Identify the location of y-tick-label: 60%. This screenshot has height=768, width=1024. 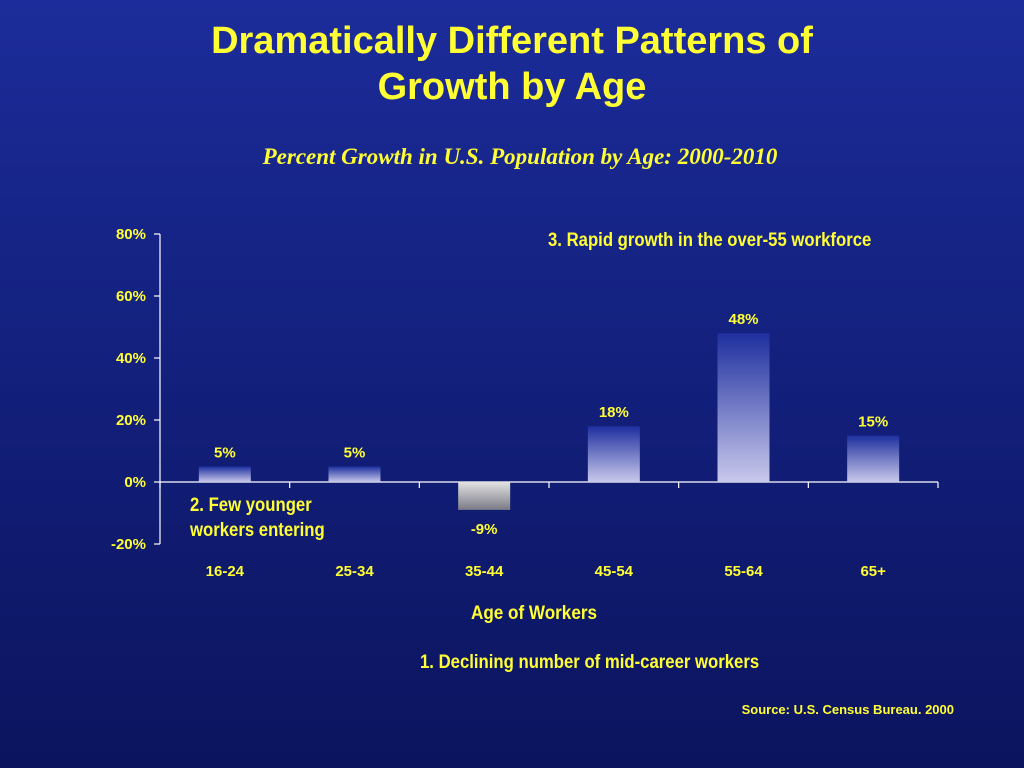
(131, 296).